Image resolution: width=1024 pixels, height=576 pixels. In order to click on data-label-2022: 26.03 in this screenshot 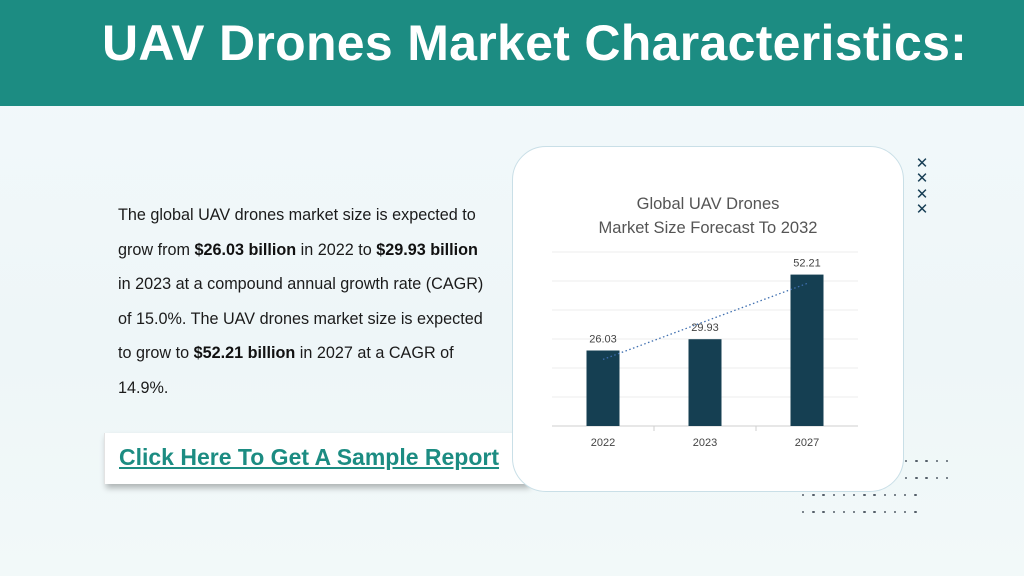, I will do `click(603, 340)`.